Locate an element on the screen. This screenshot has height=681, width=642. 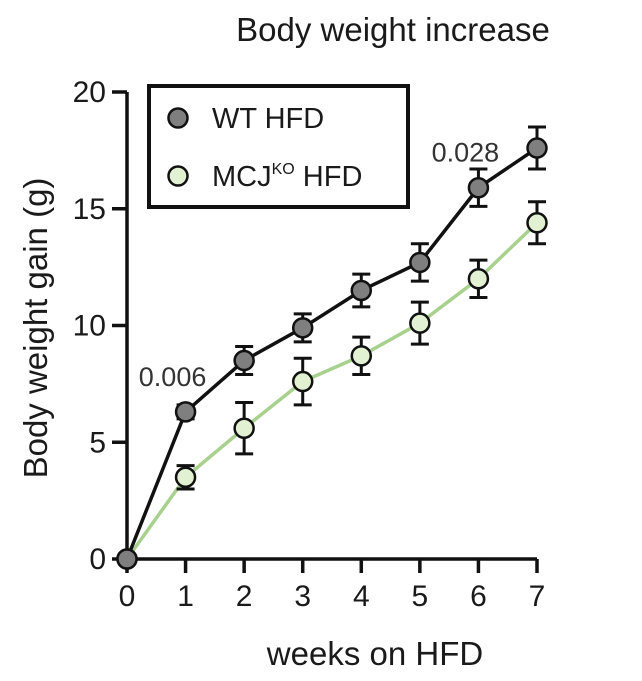
y-tick-label: 0 is located at coordinates (97, 559).